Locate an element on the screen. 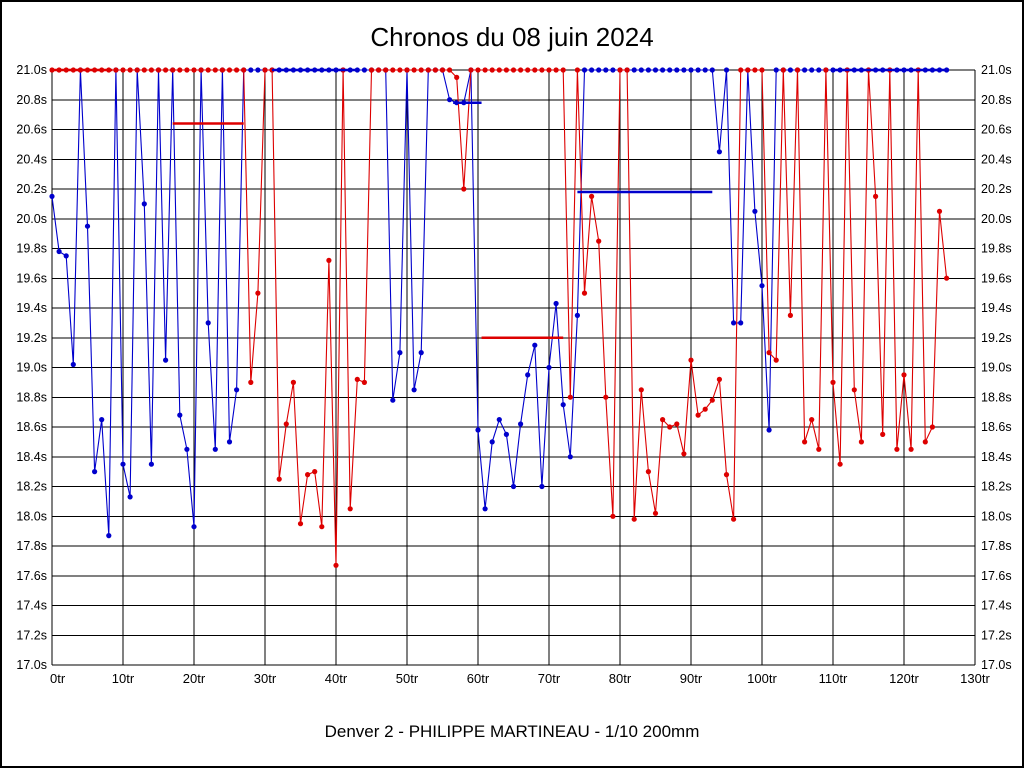  y-axis-tick-label-left: 17.4s is located at coordinates (31, 606).